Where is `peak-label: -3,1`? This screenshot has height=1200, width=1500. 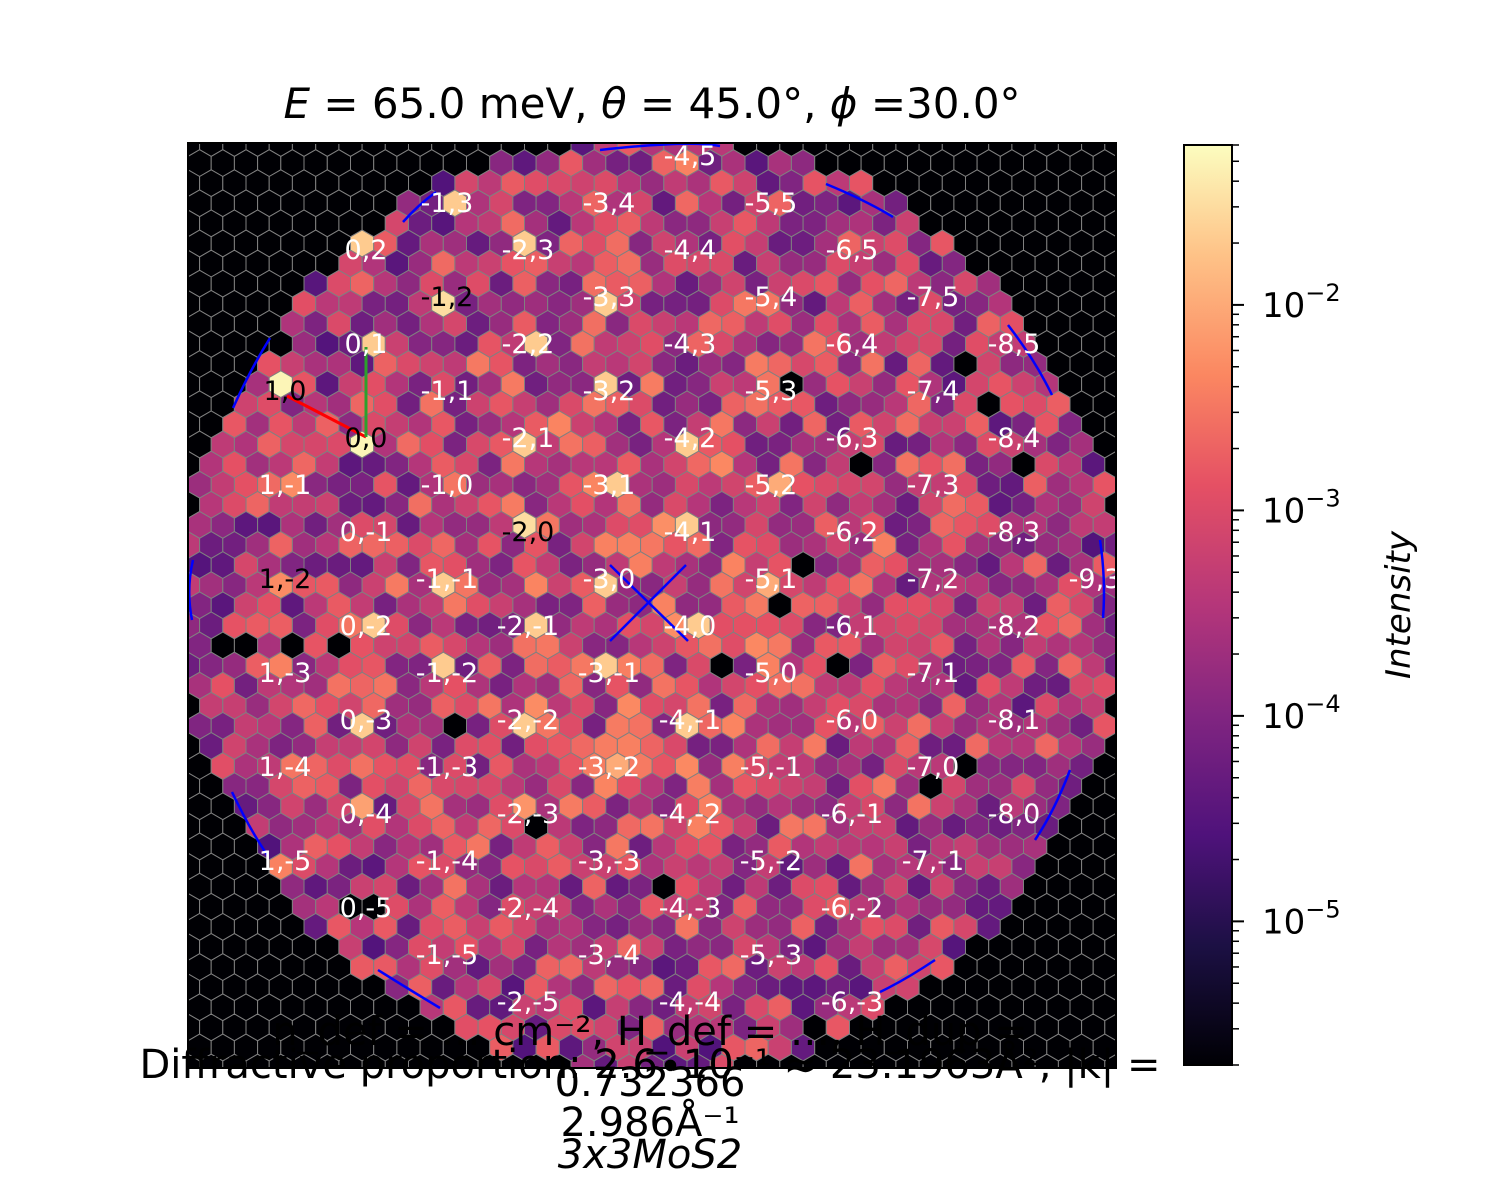 peak-label: -3,1 is located at coordinates (609, 485).